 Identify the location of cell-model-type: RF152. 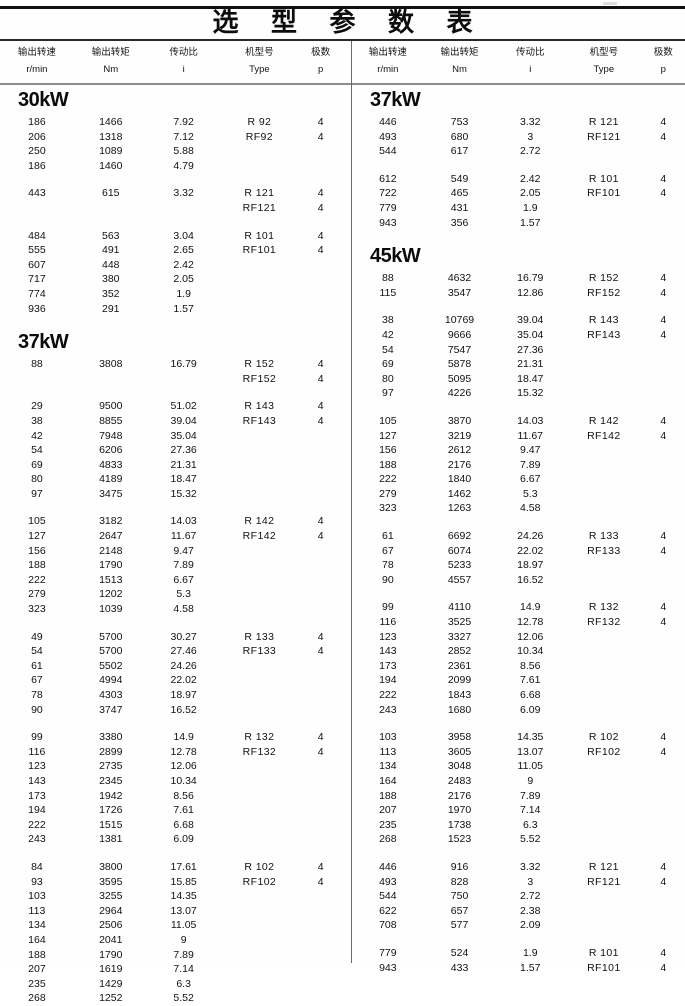
(604, 292).